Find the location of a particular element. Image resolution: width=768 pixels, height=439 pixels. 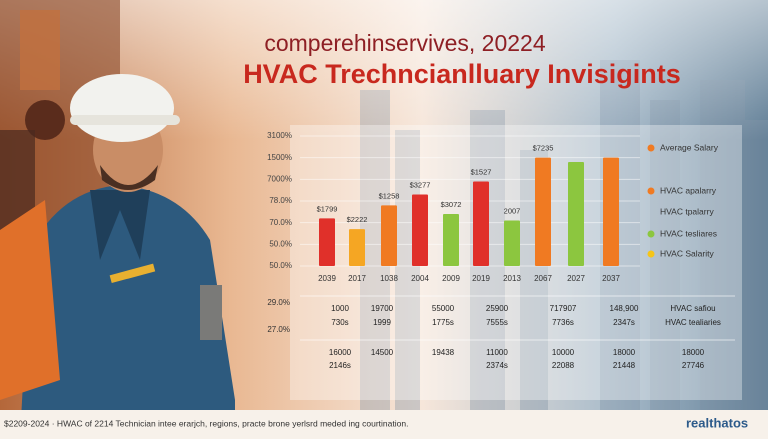

table-cell: 16000 is located at coordinates (340, 352).